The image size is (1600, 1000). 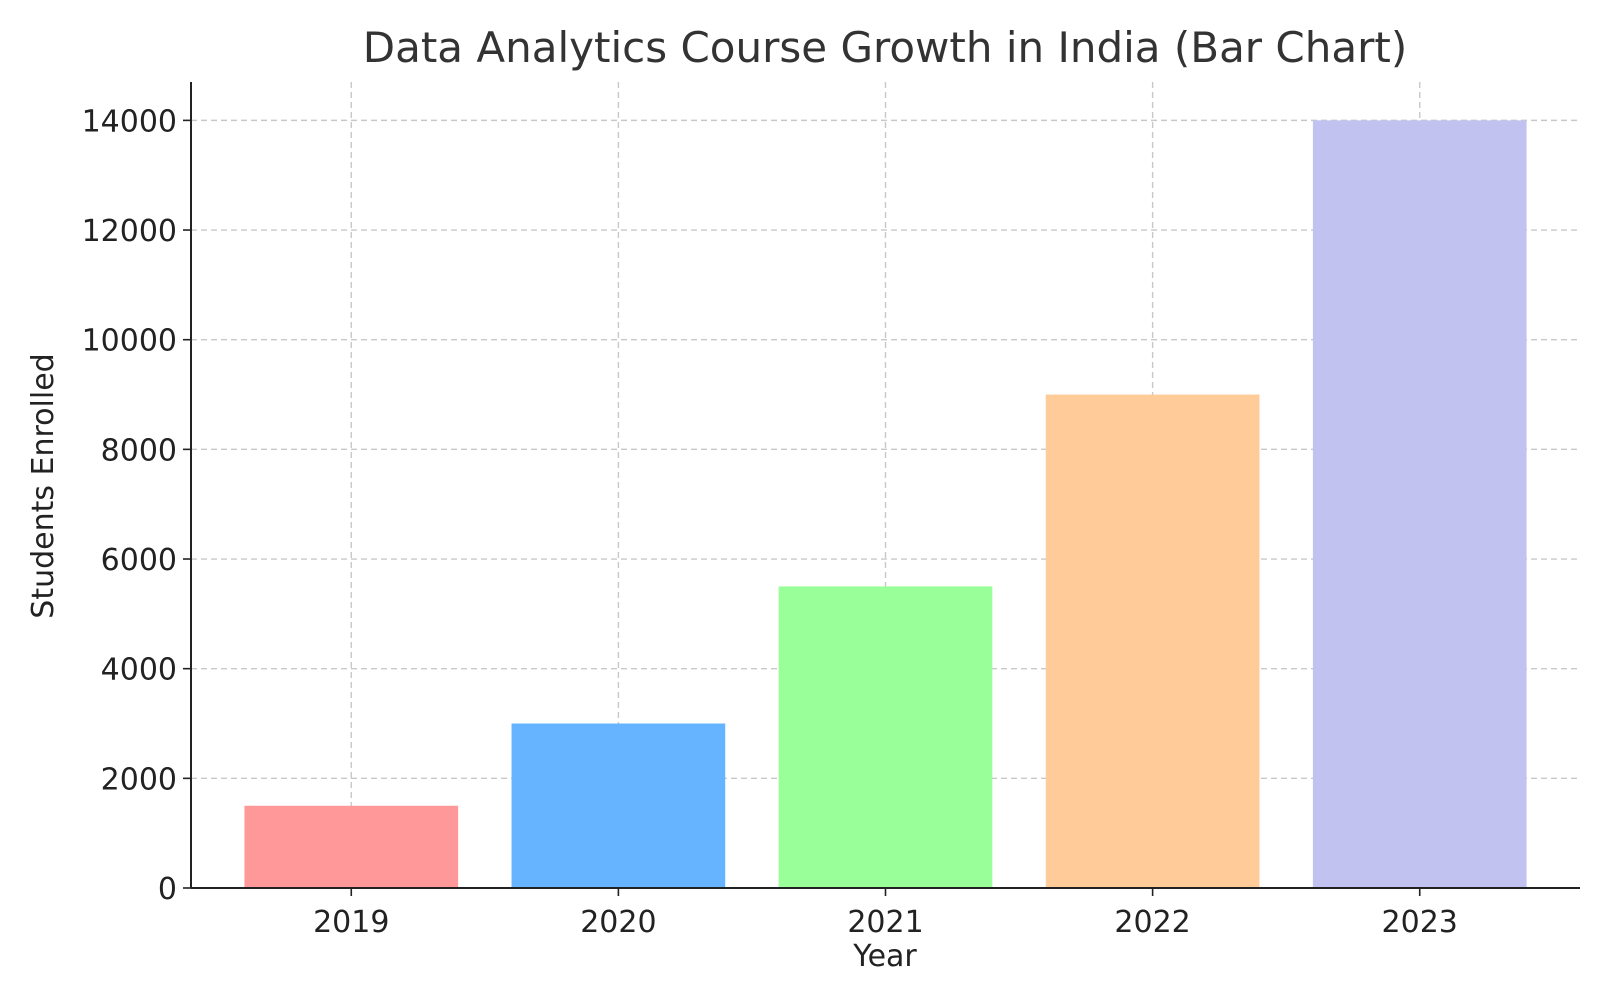 I want to click on y-ticks: 0 2000 4000 6000 8000 10000 12000 14000, so click(x=136, y=505).